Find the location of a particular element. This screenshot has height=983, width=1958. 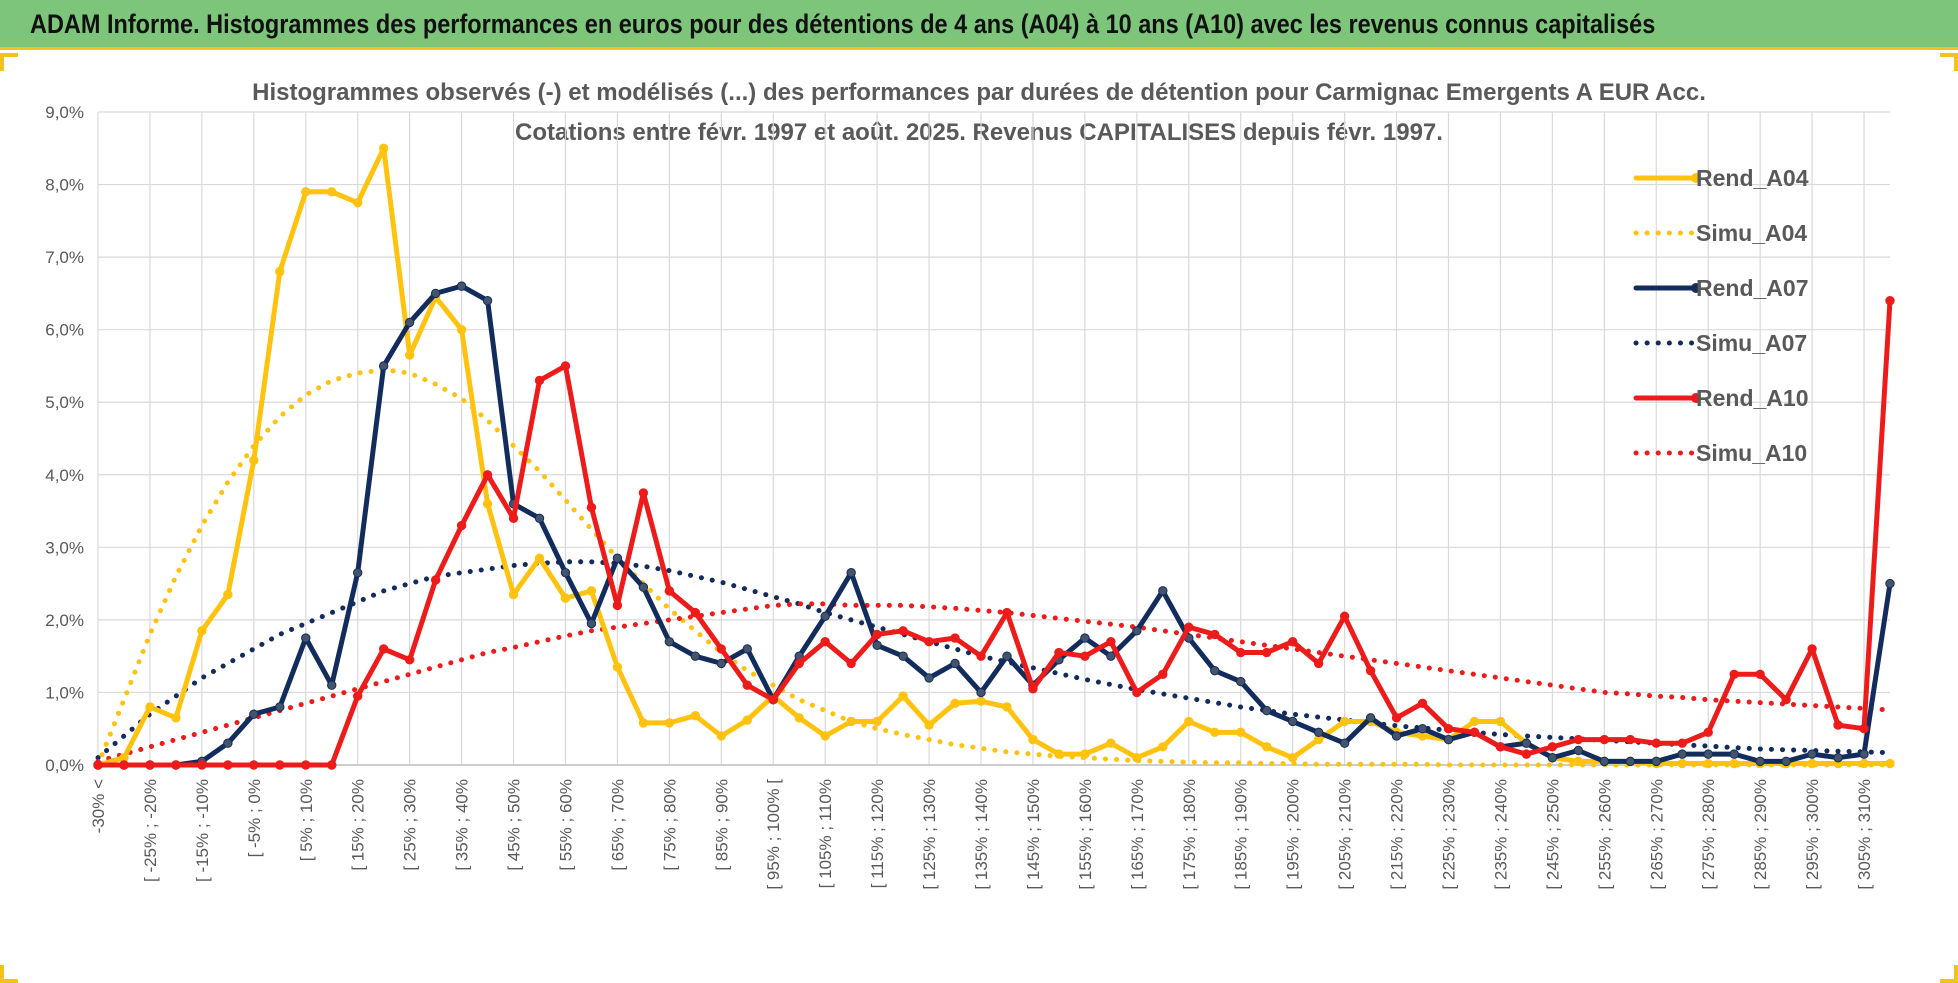

x-tick-label: [ -5% ; 0% is located at coordinates (254, 818).